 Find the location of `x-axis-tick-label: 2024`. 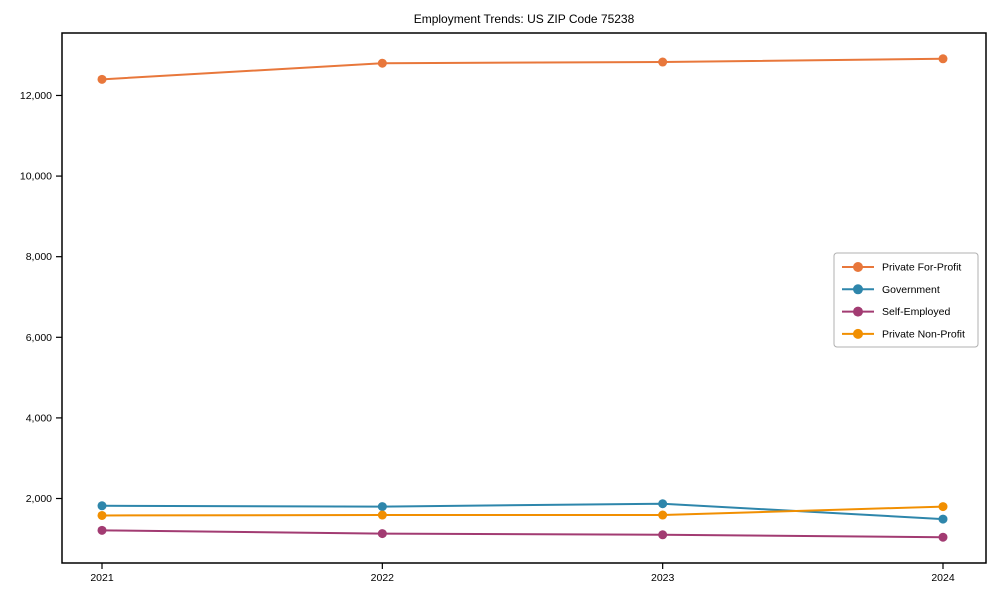

x-axis-tick-label: 2024 is located at coordinates (943, 578).